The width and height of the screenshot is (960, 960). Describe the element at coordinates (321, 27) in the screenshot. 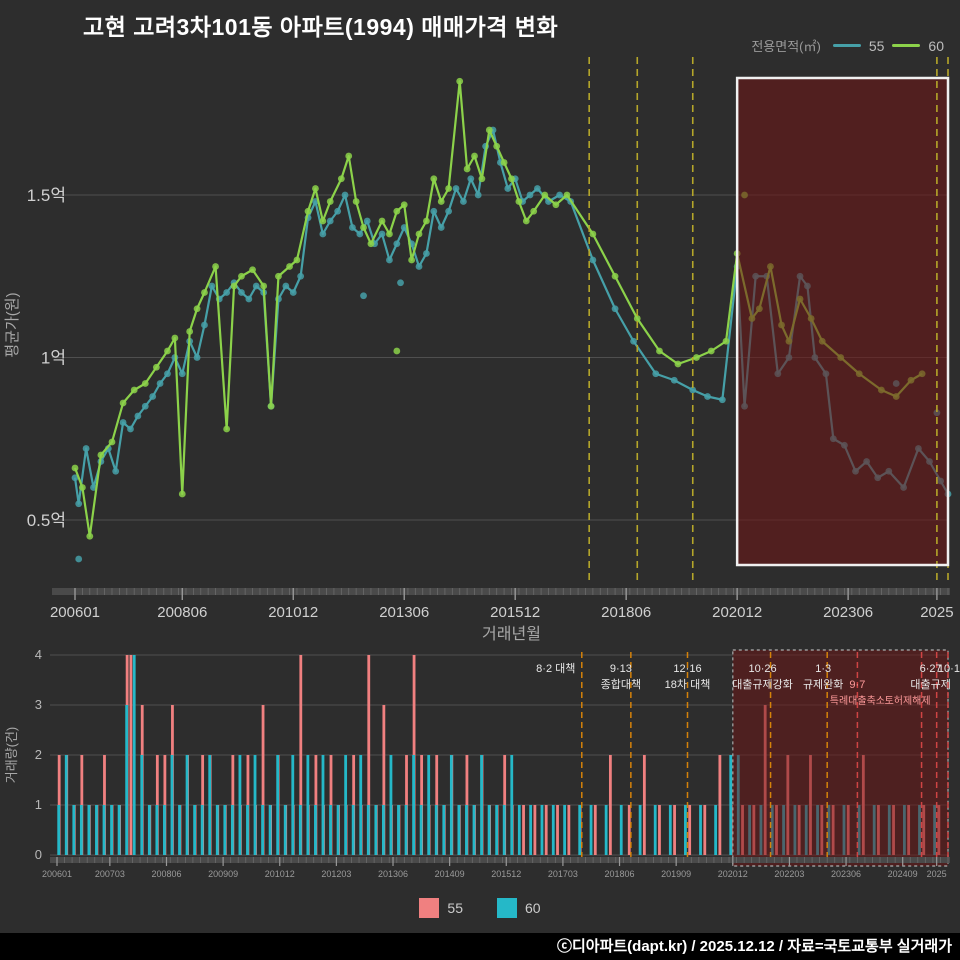

I see `page-title: 고현 고려3차101동 아파트(1994) 매매가격 변화` at that location.